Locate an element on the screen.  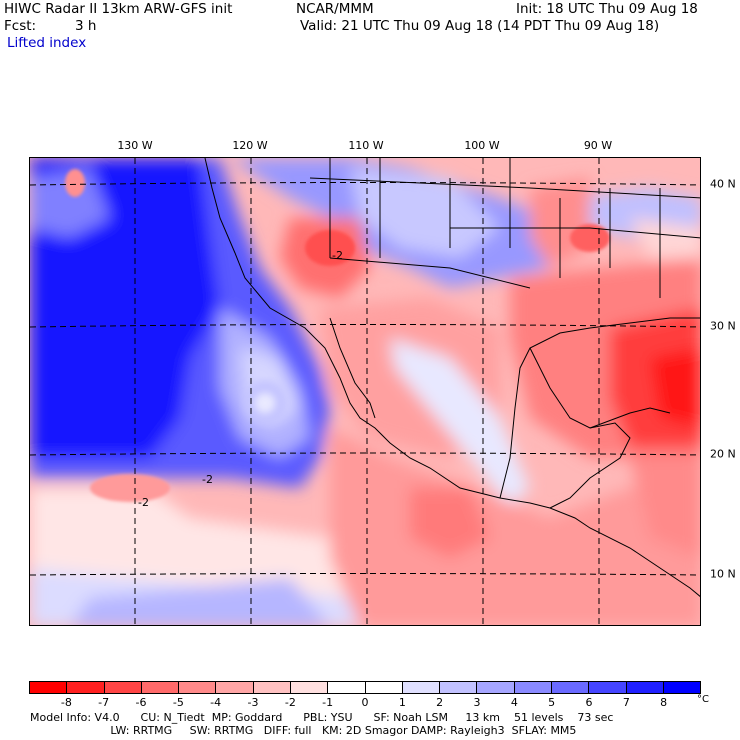
model-title: HIWC Radar II 13km ARW-GFS init is located at coordinates (118, 9).